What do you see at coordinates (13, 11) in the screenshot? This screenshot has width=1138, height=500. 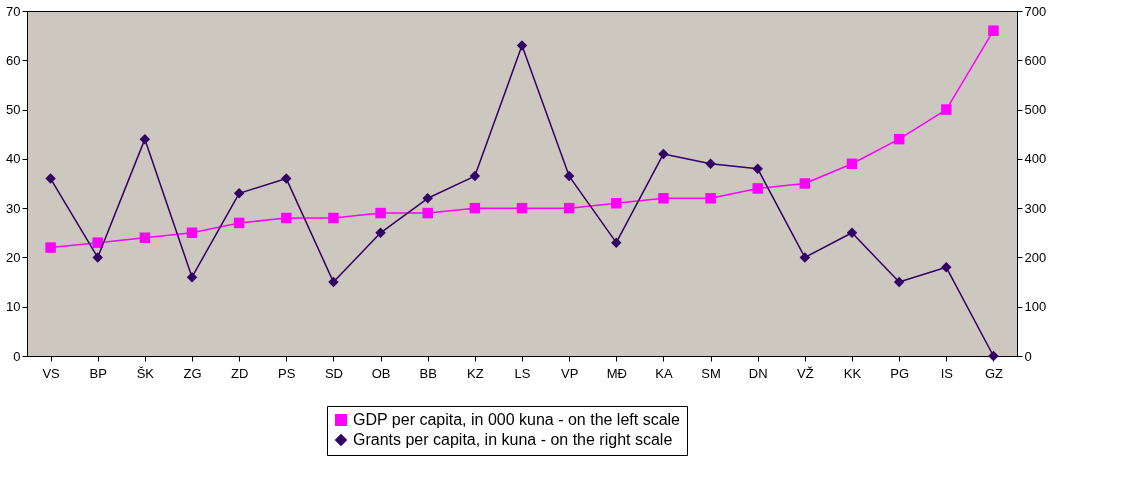 I see `y-tick-label: 70` at bounding box center [13, 11].